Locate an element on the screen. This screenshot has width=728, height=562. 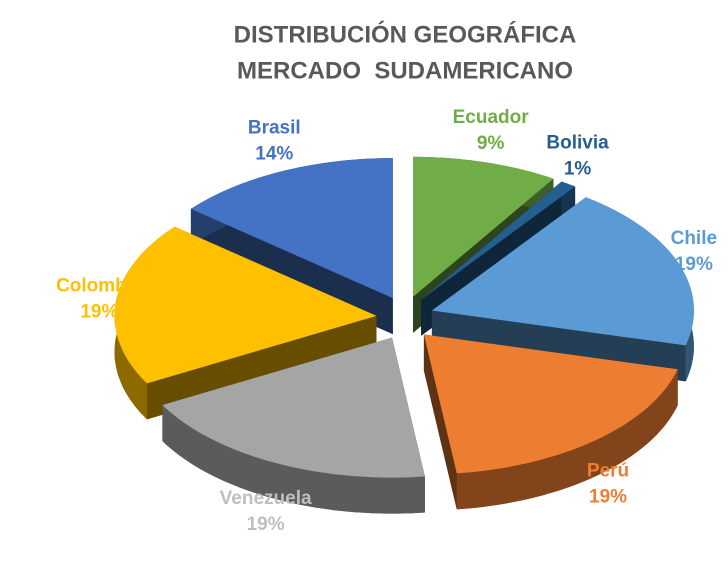
slice-label: Bolivia is located at coordinates (577, 143).